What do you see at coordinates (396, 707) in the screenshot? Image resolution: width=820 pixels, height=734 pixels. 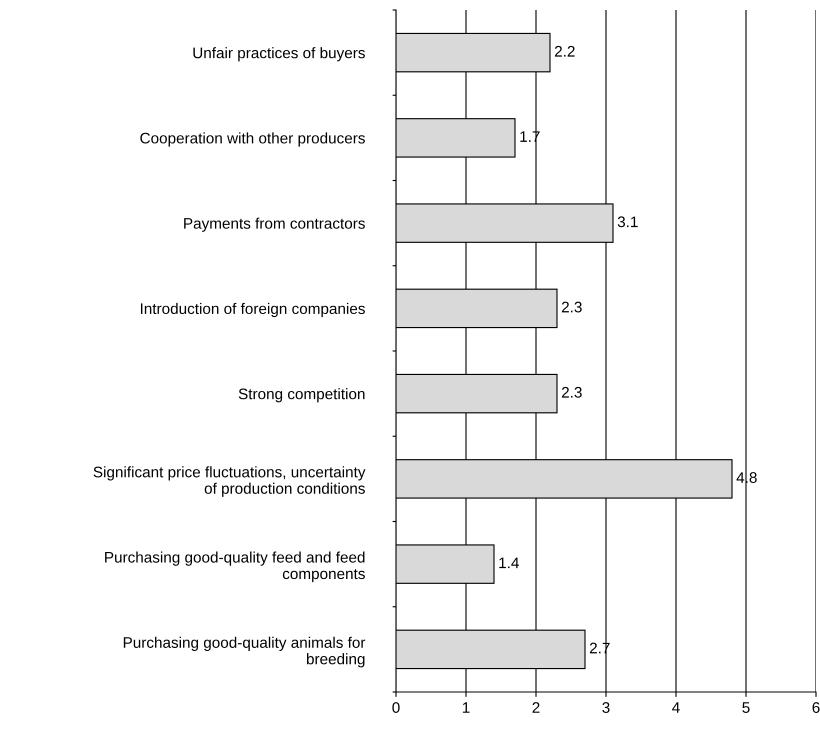 I see `x-tick-label: 0` at bounding box center [396, 707].